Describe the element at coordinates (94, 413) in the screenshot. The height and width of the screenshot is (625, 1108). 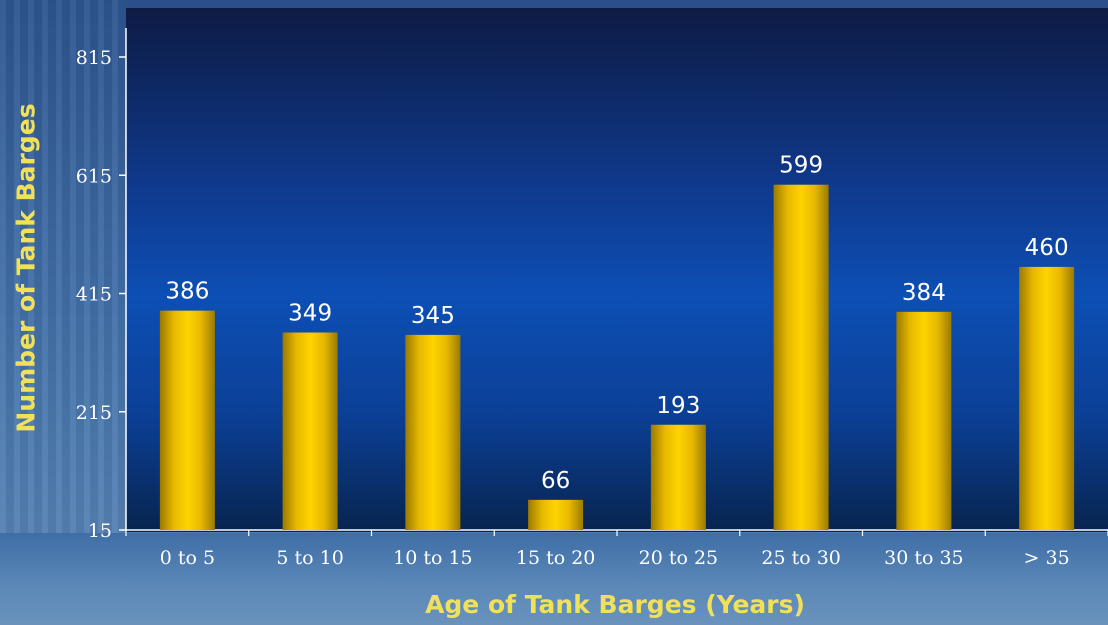
I see `y-tick-label: 215` at that location.